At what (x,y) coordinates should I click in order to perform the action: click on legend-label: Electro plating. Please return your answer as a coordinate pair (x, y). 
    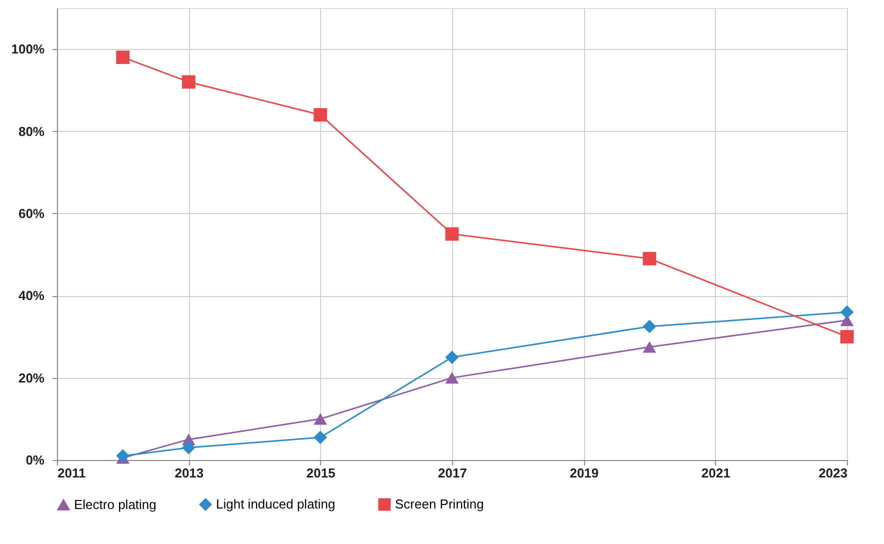
    Looking at the image, I should click on (115, 504).